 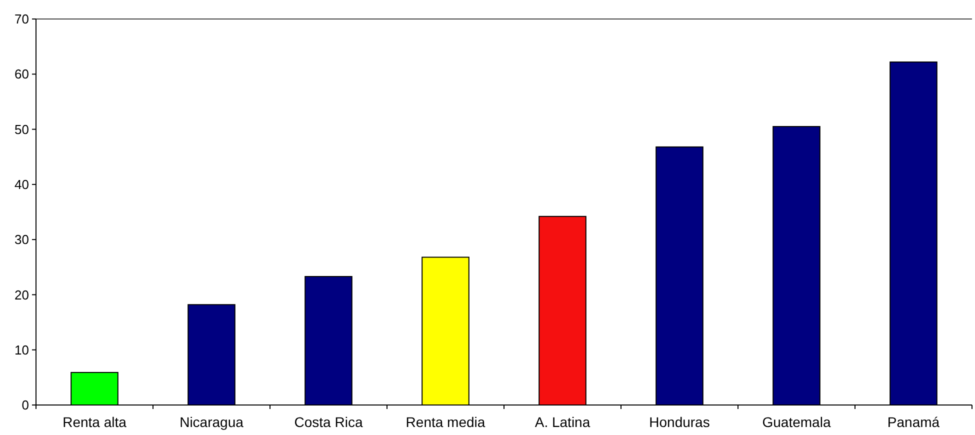 I want to click on y-tick-label: 70, so click(x=21, y=19).